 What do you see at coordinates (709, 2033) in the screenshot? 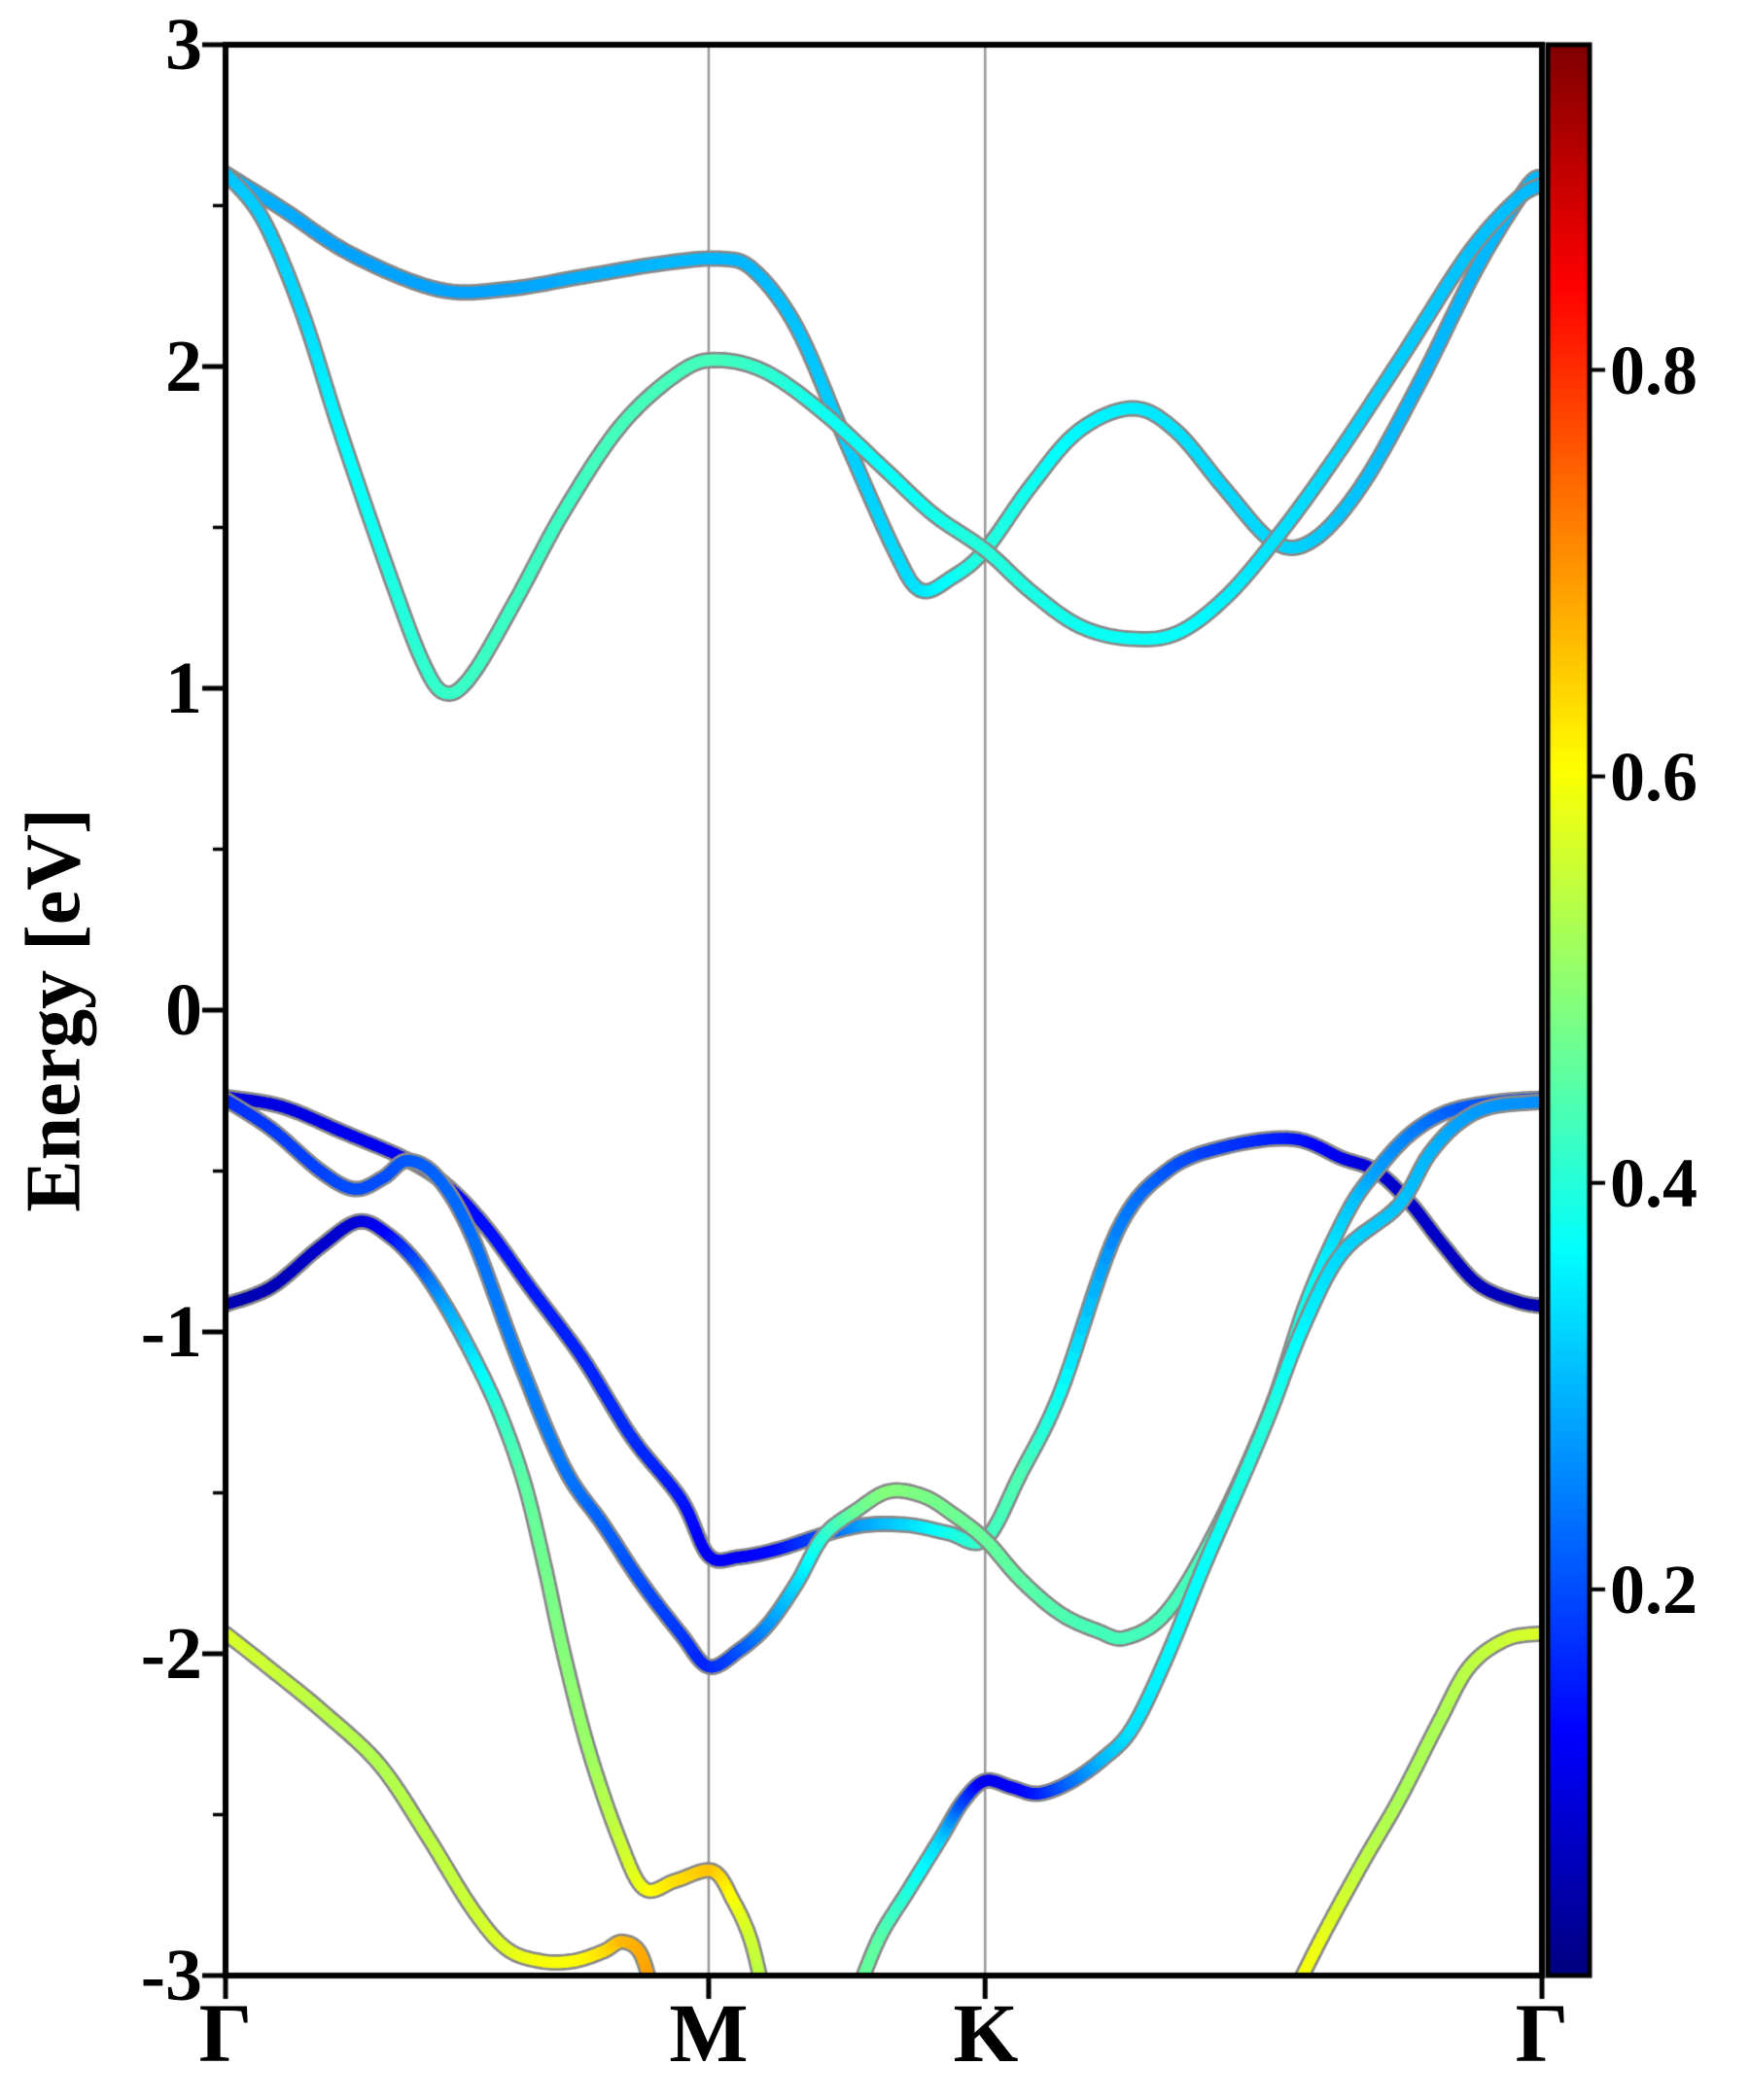
I see `xtick-label-M: M` at bounding box center [709, 2033].